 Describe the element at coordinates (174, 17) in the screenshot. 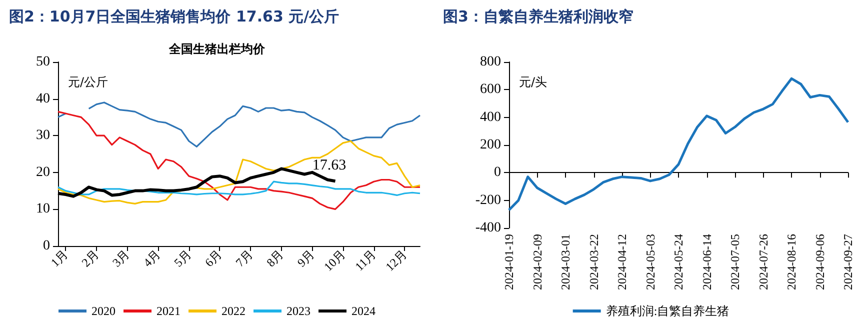

I see `chart-title: 图2：10月7日全国生猪销售均价 17.63 元/公斤` at that location.